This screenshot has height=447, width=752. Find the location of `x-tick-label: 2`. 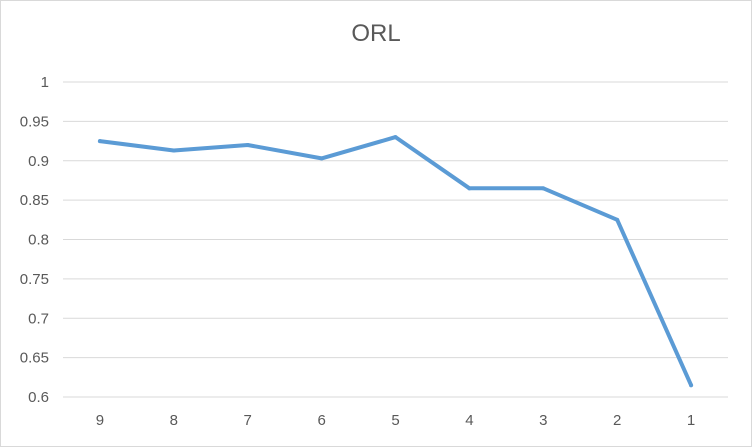

x-tick-label: 2 is located at coordinates (617, 420).